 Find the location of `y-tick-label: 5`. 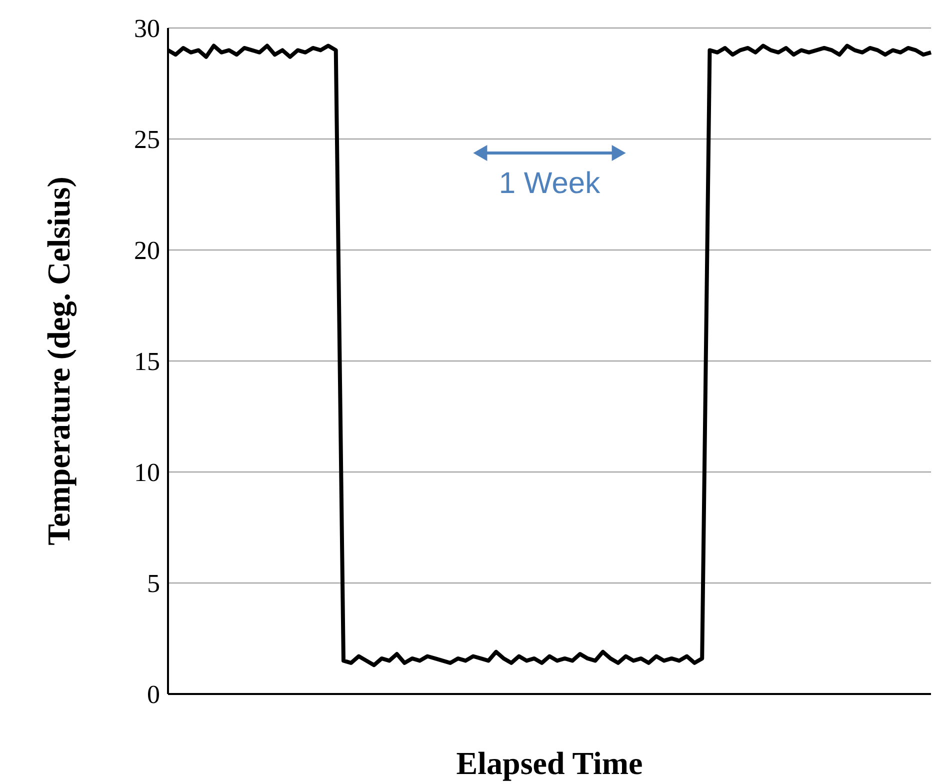

y-tick-label: 5 is located at coordinates (153, 583).